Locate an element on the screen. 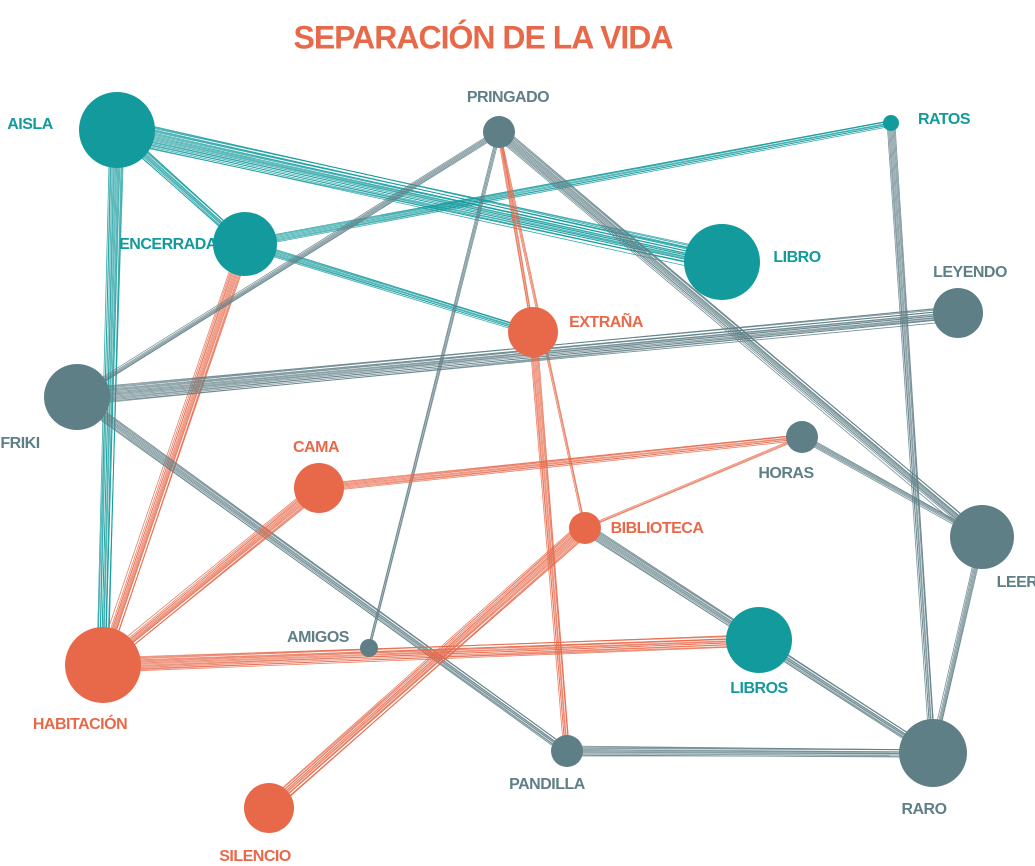  node-label: LEYENDO is located at coordinates (970, 272).